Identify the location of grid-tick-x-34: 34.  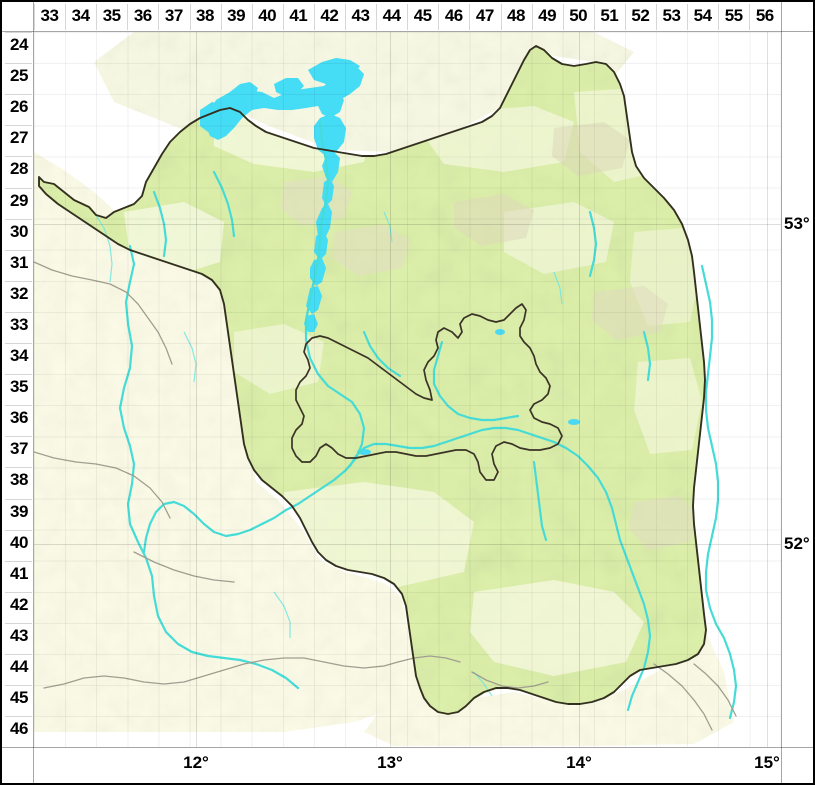
(80, 15).